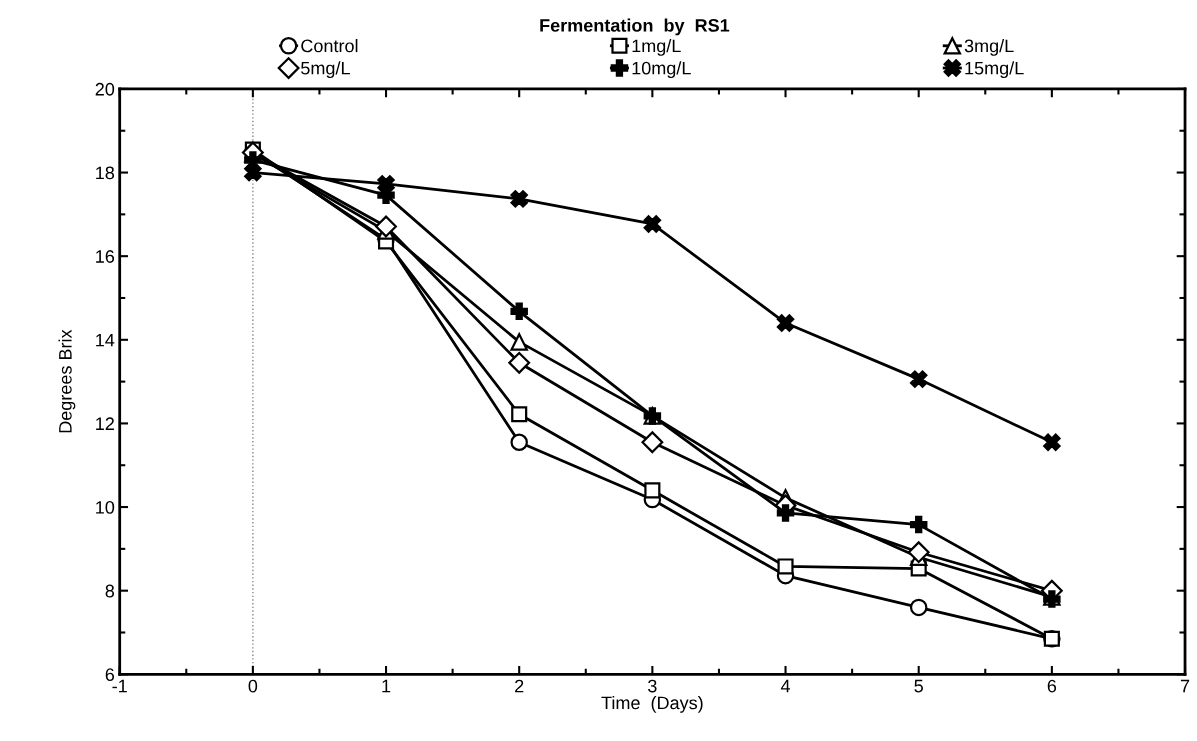 This screenshot has height=741, width=1197. What do you see at coordinates (635, 27) in the screenshot?
I see `chart-title: Fermentation by RS1` at bounding box center [635, 27].